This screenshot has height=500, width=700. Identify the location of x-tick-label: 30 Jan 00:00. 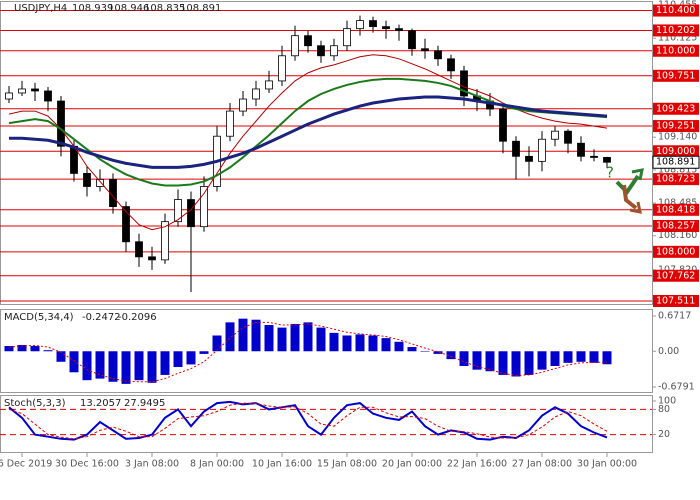
(607, 464).